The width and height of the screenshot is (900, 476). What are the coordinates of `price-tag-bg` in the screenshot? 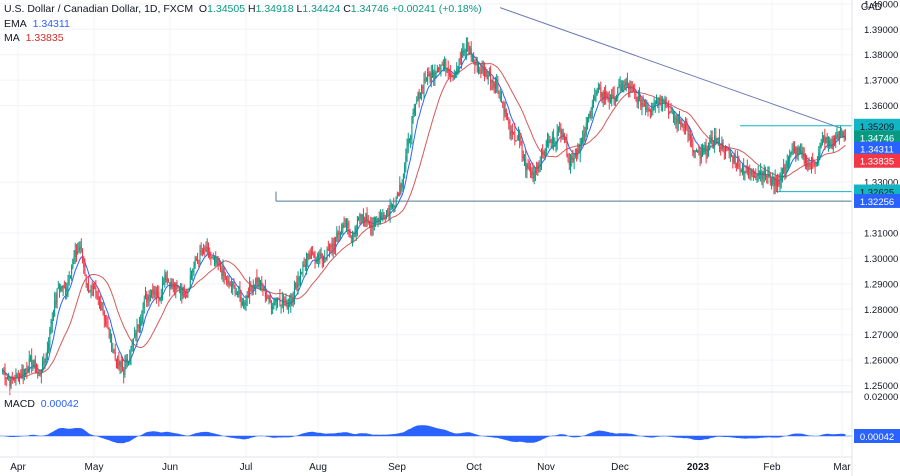 It's located at (877, 125).